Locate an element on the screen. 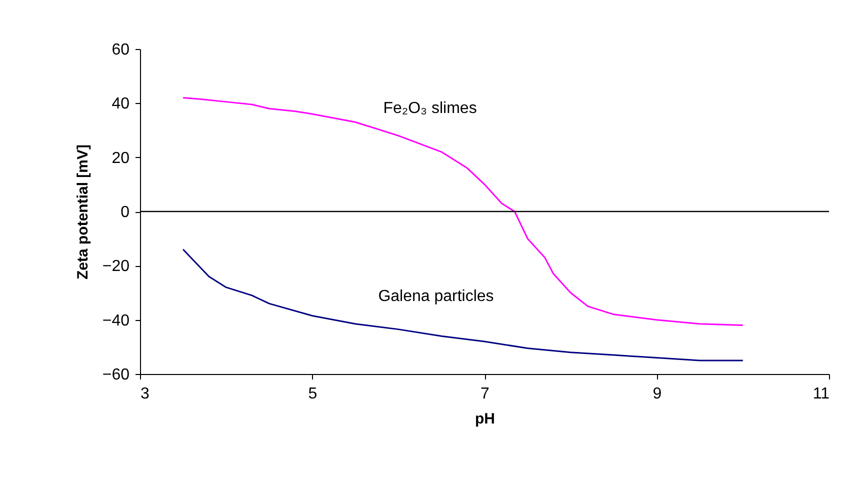 Image resolution: width=863 pixels, height=497 pixels. y-tick-label: 20 is located at coordinates (121, 158).